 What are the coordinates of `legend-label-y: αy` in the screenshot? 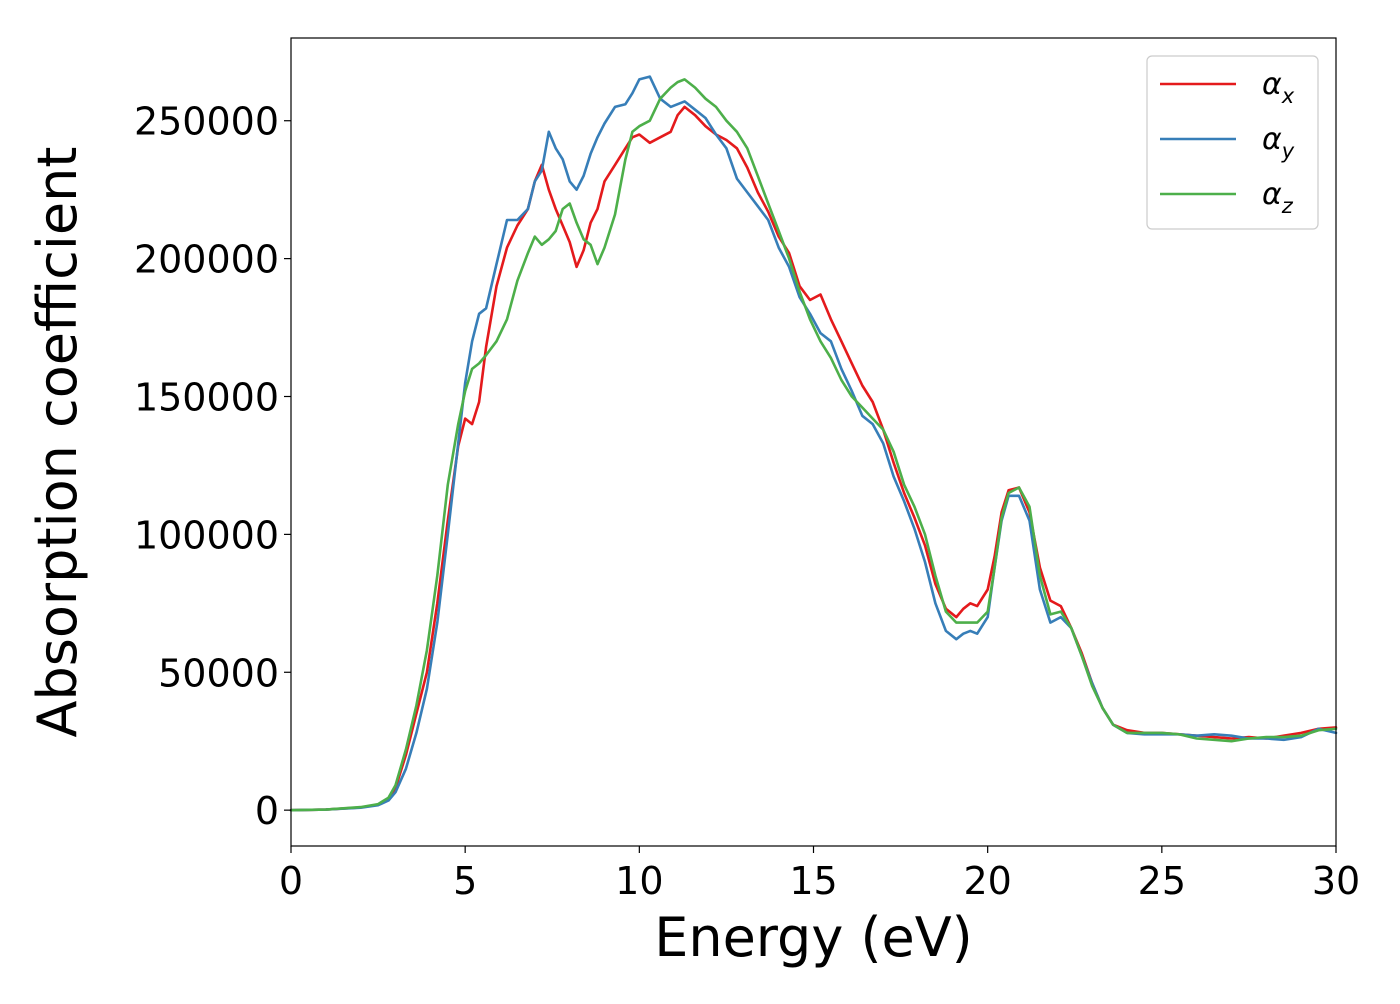 It's located at (1278, 142).